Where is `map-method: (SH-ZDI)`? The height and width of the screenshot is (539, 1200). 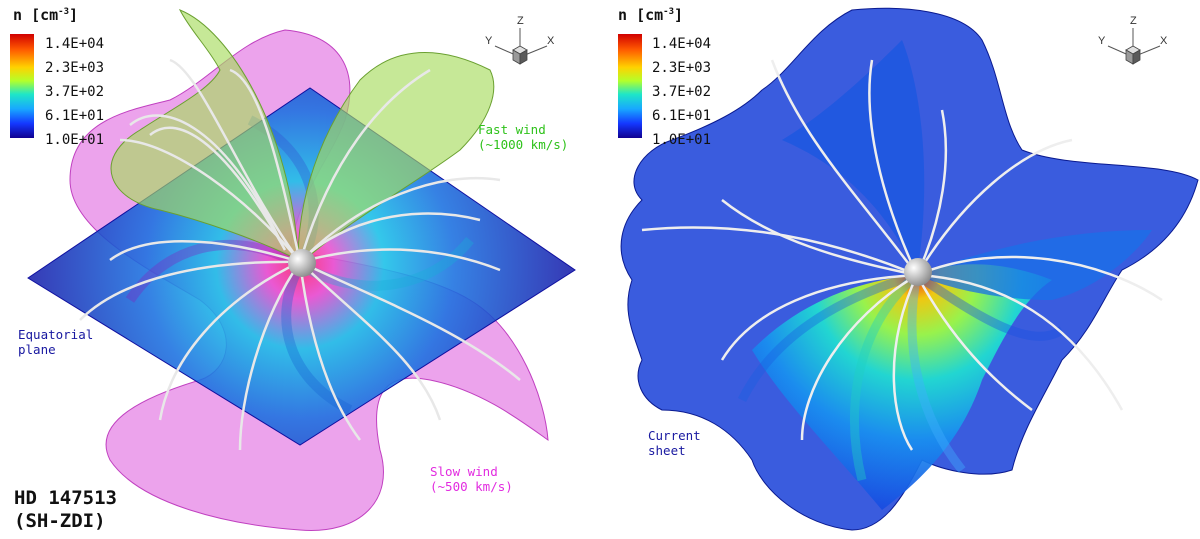
map-method: (SH-ZDI) is located at coordinates (60, 521).